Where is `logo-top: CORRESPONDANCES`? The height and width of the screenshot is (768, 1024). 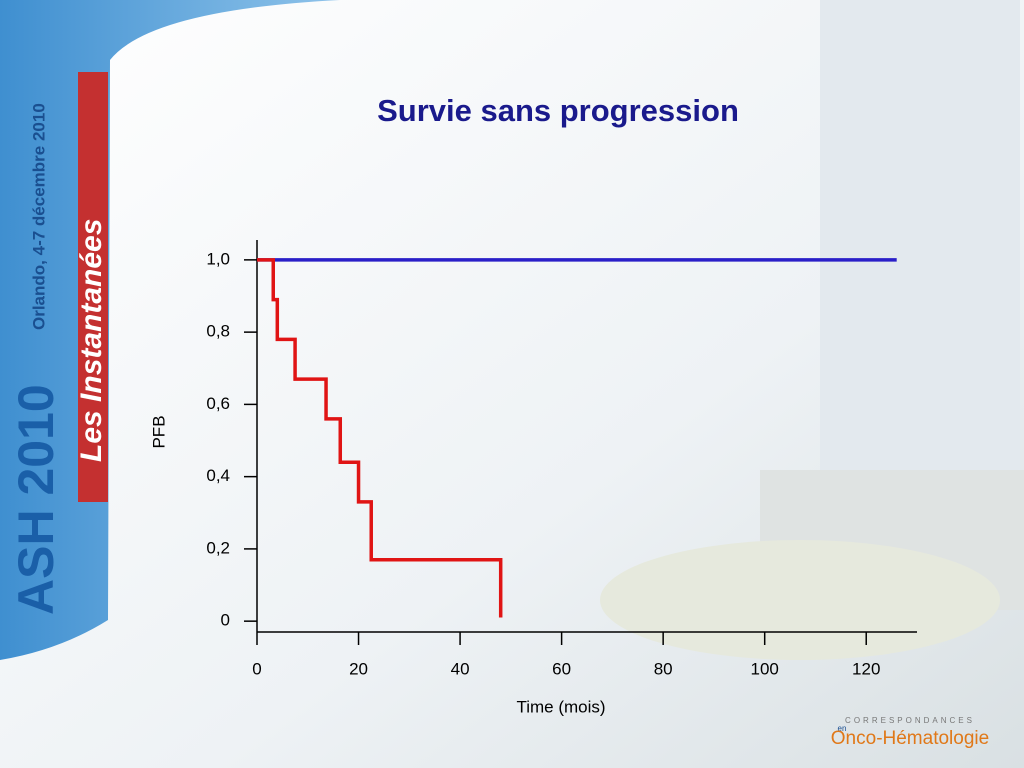
logo-top: CORRESPONDANCES is located at coordinates (910, 720).